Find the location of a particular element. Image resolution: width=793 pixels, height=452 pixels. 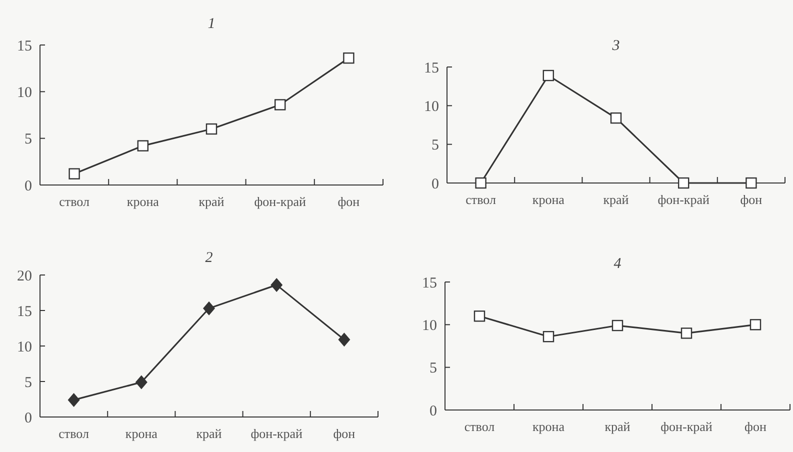

chart-title: 3 is located at coordinates (615, 46).